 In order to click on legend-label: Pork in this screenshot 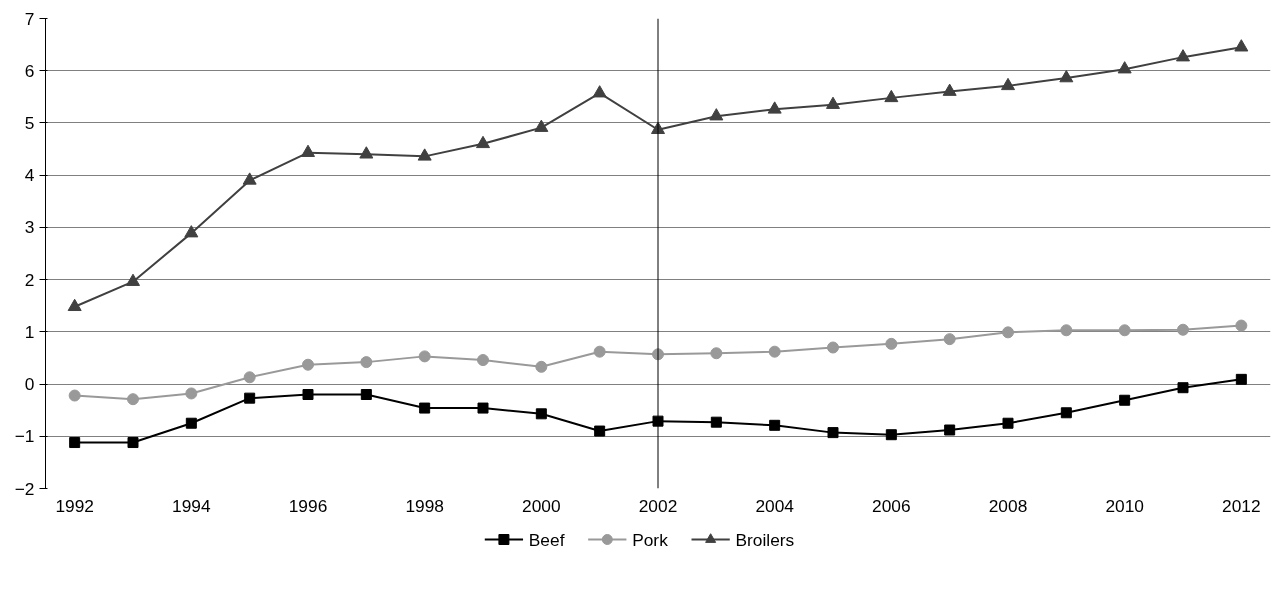, I will do `click(650, 539)`.